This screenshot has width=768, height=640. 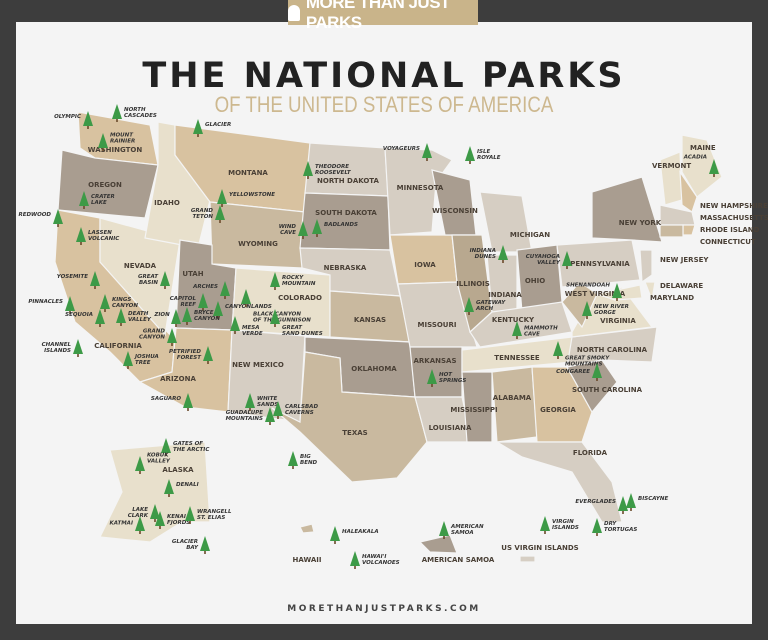 I want to click on park-pinnacles: PINNACLES, so click(x=51, y=305).